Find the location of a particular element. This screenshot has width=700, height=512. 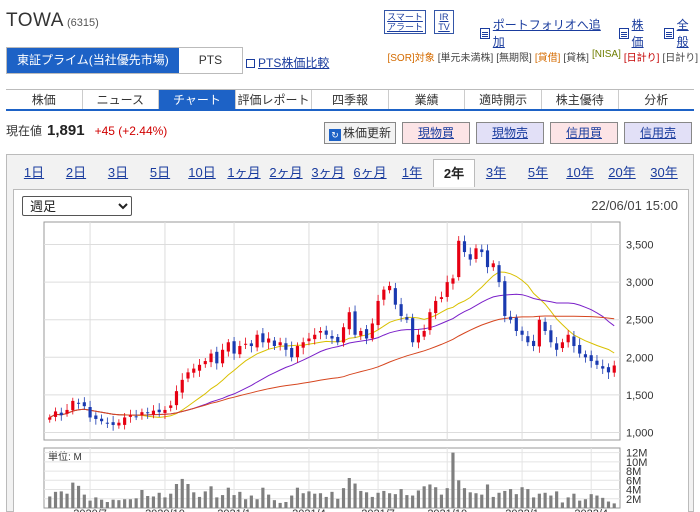

date-tick-label: 2020/7 is located at coordinates (90, 510).